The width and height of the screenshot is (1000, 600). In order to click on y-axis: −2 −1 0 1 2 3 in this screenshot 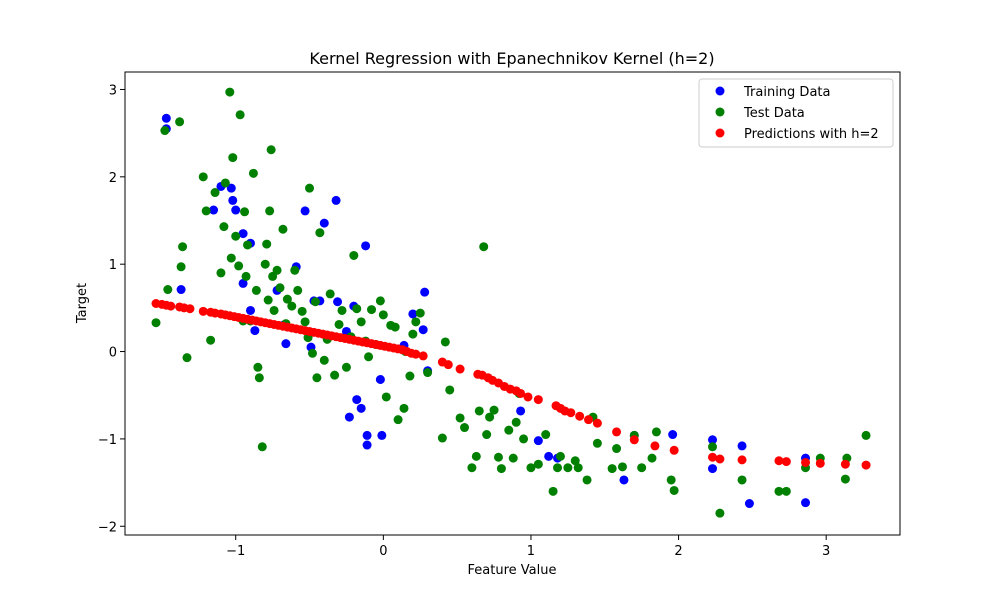, I will do `click(111, 309)`.